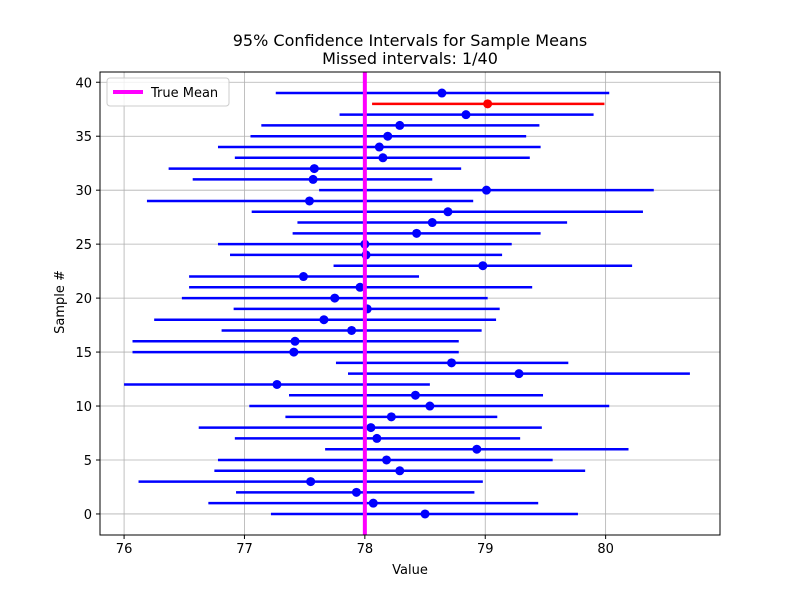 The image size is (800, 600). What do you see at coordinates (60, 302) in the screenshot?
I see `y-axis-label: Sample #` at bounding box center [60, 302].